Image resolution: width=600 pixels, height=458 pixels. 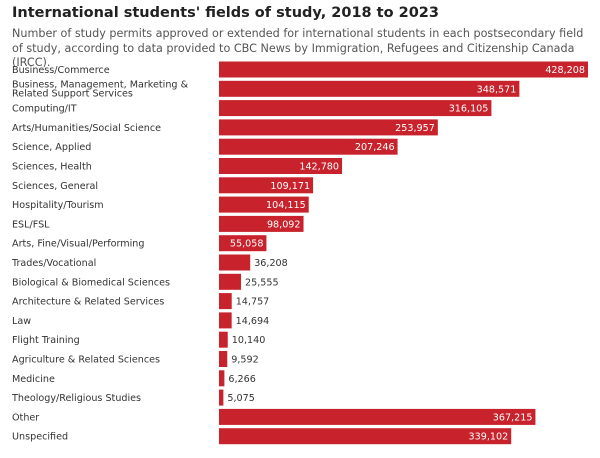 I want to click on data-label: 55,058, so click(x=247, y=244).